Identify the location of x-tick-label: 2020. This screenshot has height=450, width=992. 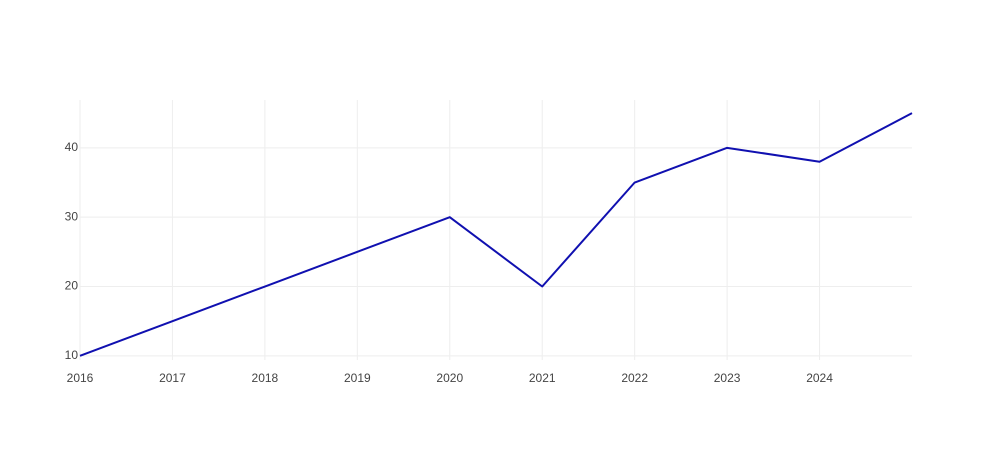
(449, 378).